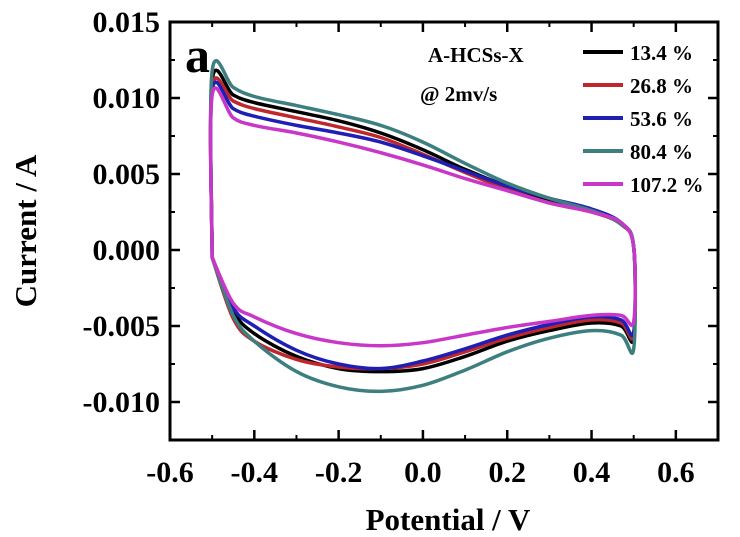 The image size is (740, 537). Describe the element at coordinates (448, 519) in the screenshot. I see `x-axis-title: Potential / V` at that location.